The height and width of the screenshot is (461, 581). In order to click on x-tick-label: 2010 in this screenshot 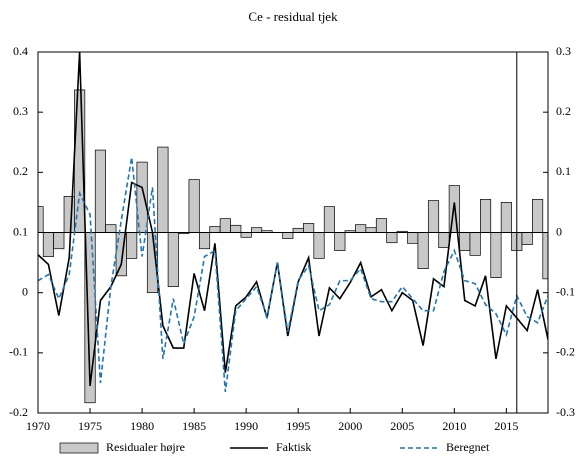, I will do `click(454, 426)`.